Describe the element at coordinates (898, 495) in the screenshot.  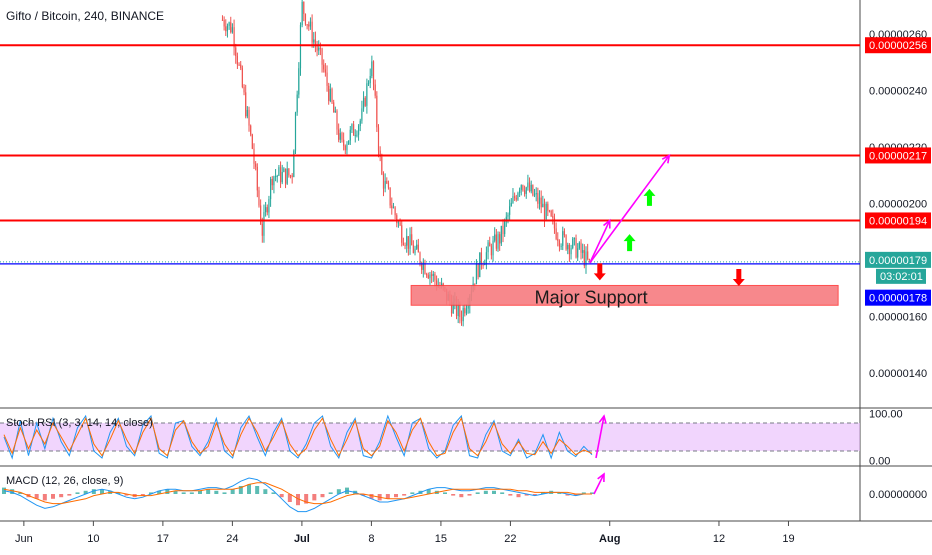
I see `macd-y-tick: 0.00000000` at that location.